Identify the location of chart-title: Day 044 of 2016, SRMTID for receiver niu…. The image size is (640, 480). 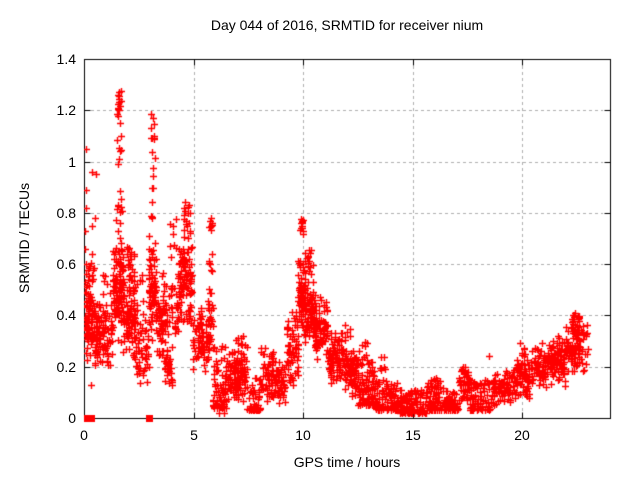
(347, 25).